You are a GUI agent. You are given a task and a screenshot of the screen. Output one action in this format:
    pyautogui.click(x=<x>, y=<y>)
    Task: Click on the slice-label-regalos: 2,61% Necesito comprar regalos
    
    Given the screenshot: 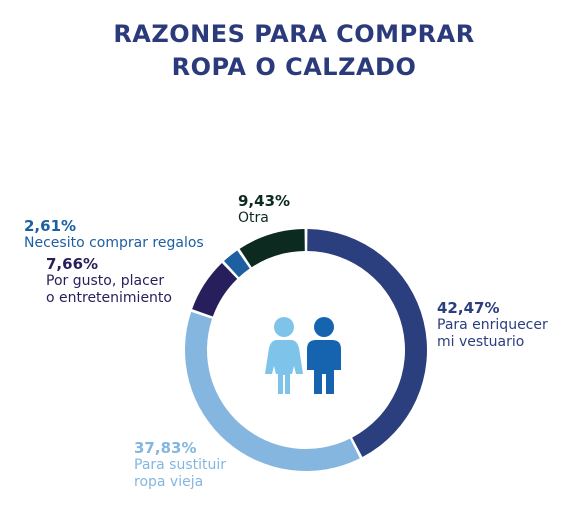 What is the action you would take?
    pyautogui.click(x=114, y=235)
    